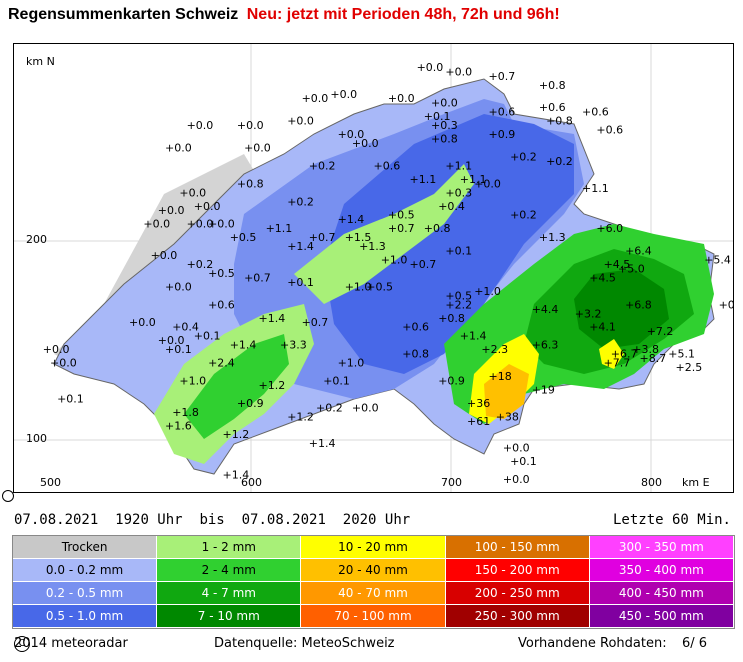 The width and height of the screenshot is (743, 662). I want to click on period-from-time: 1920 Uhr, so click(149, 520).